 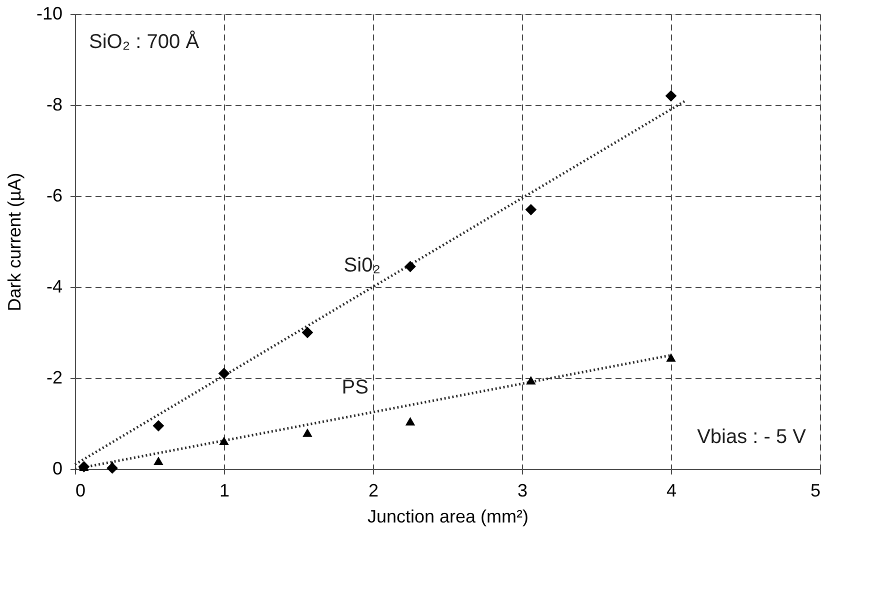 What do you see at coordinates (362, 265) in the screenshot?
I see `series-label: Si0₂` at bounding box center [362, 265].